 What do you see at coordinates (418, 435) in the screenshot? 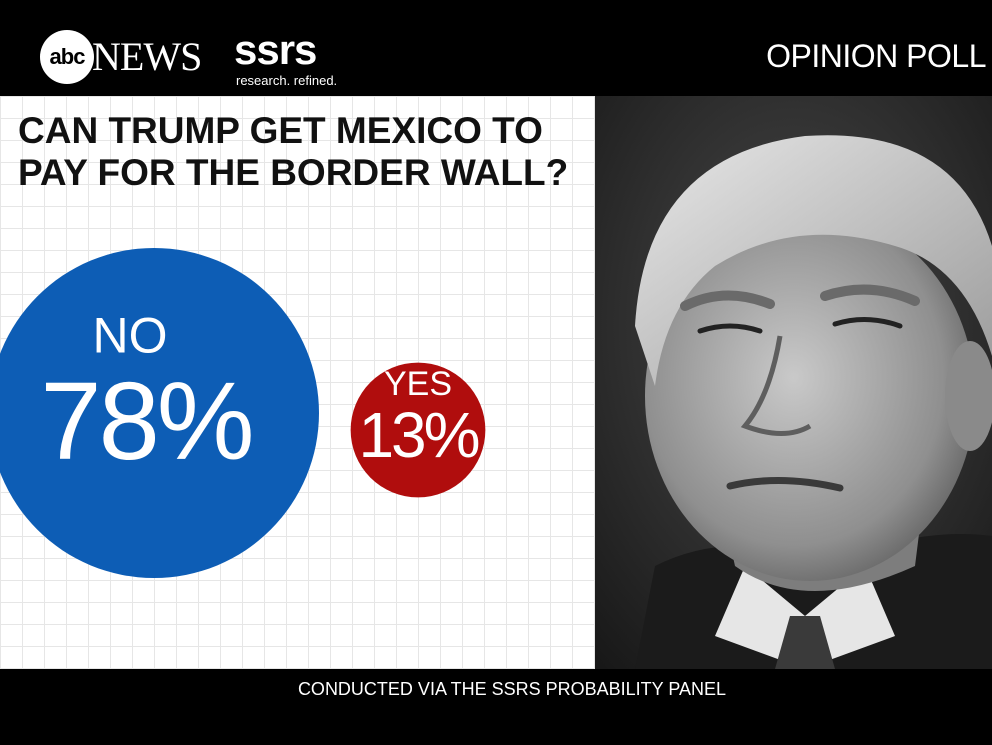
I see `value-label: 13%` at bounding box center [418, 435].